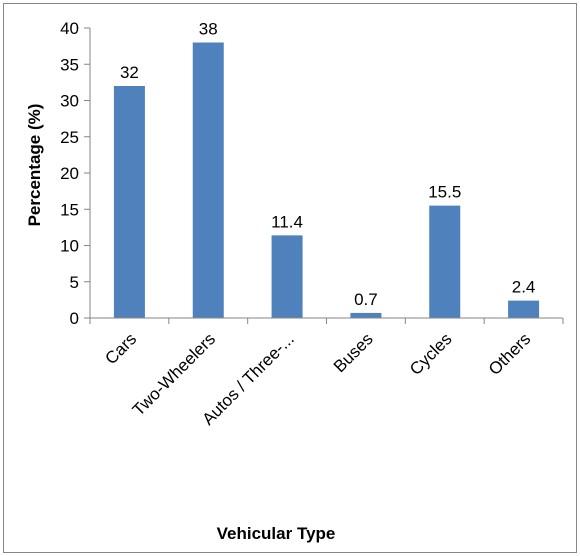  I want to click on x-tick-label: Cycles, so click(431, 354).